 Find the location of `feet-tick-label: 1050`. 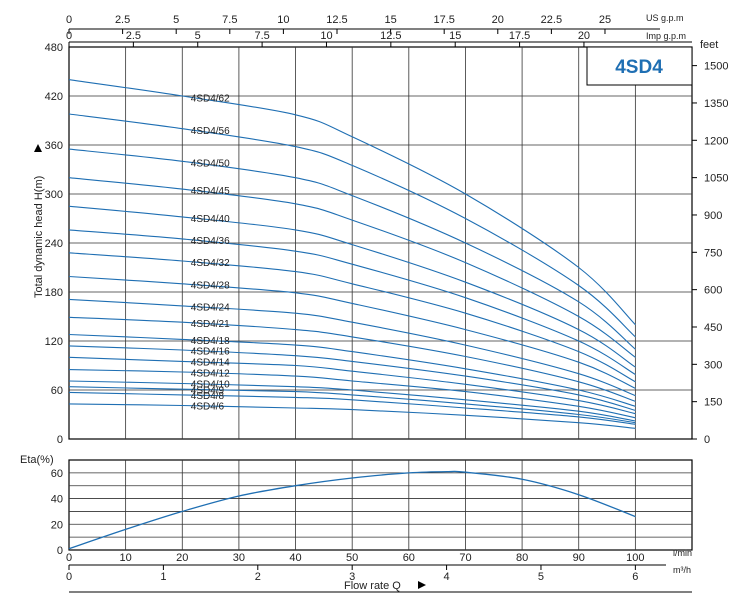

feet-tick-label: 1050 is located at coordinates (716, 179).